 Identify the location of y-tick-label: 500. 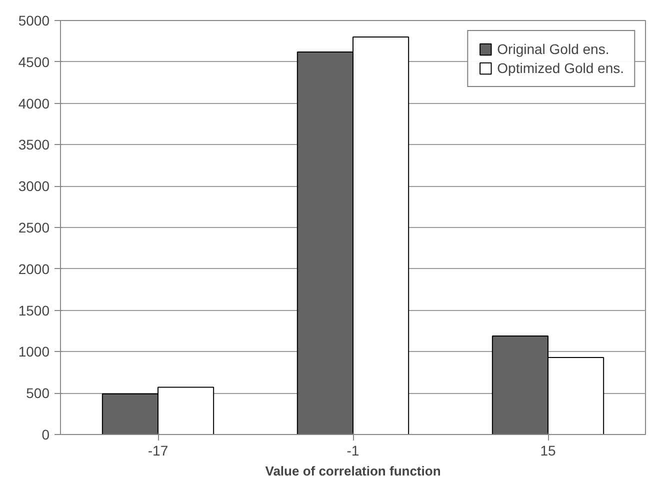
(38, 393).